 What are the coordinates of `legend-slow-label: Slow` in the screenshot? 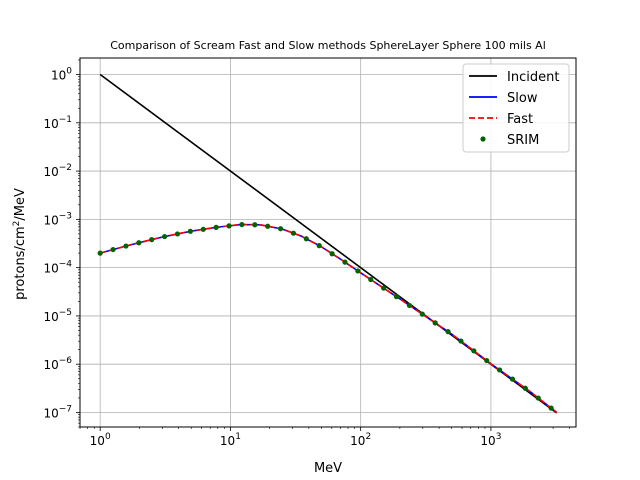 It's located at (522, 98).